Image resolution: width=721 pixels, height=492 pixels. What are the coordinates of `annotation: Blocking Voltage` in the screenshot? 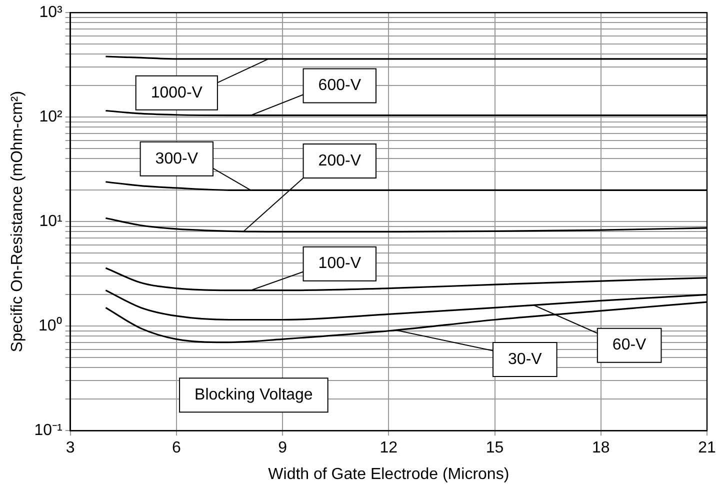 It's located at (253, 395).